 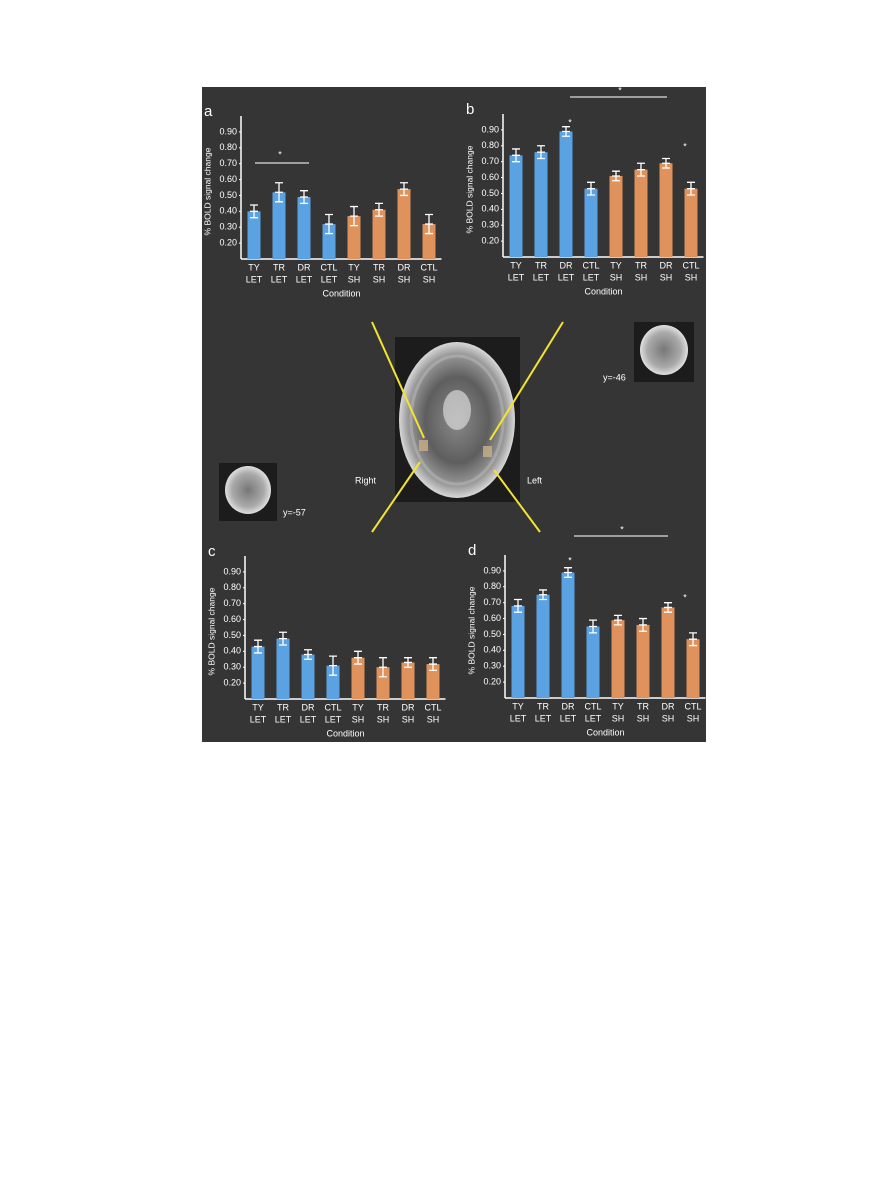 I want to click on panel-letter: d, so click(x=472, y=550).